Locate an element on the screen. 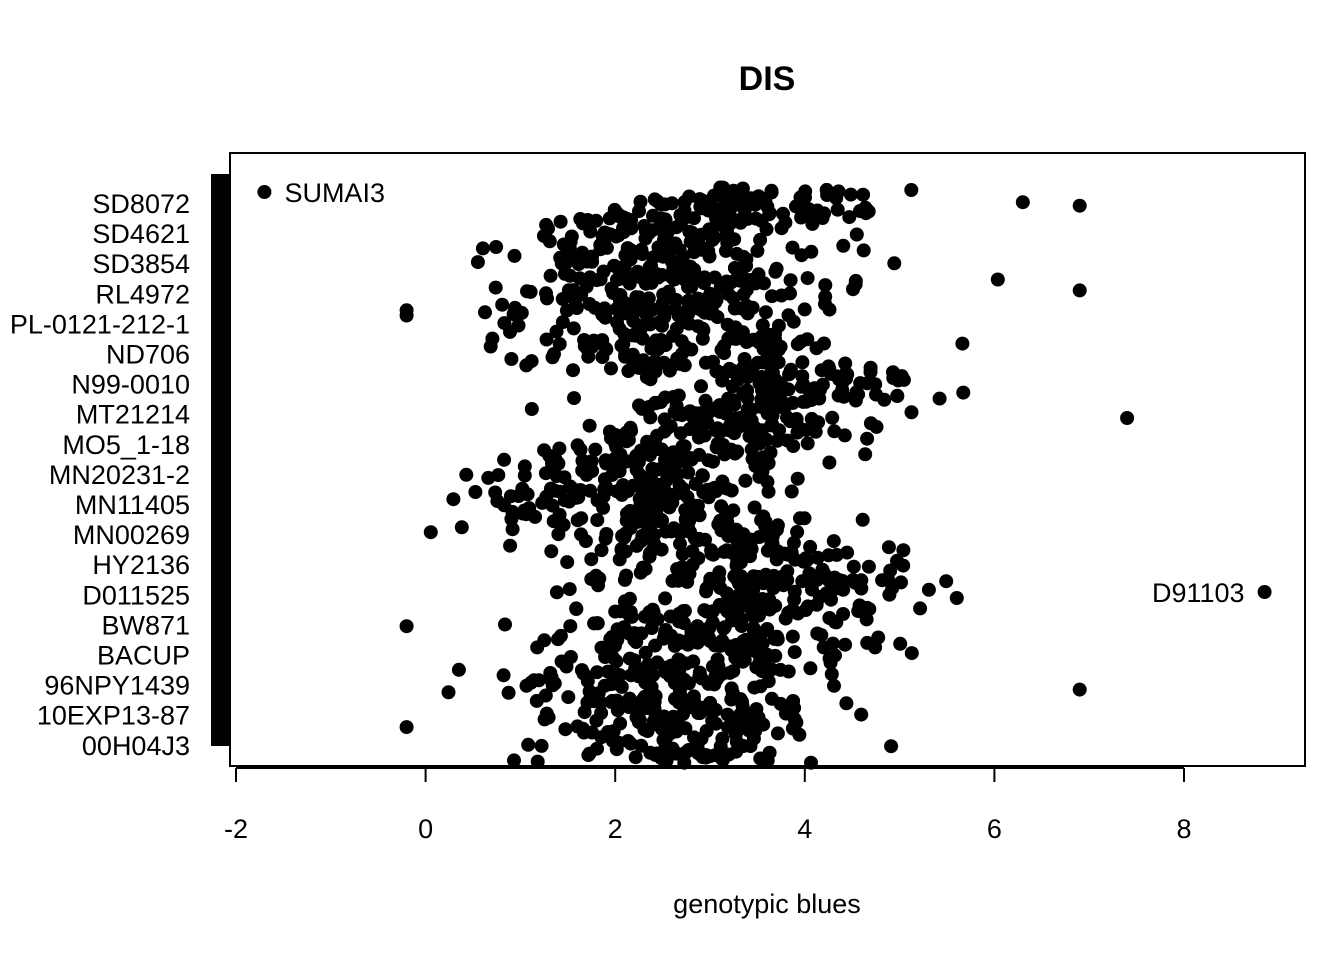  x-tick-label: -2 is located at coordinates (236, 829).